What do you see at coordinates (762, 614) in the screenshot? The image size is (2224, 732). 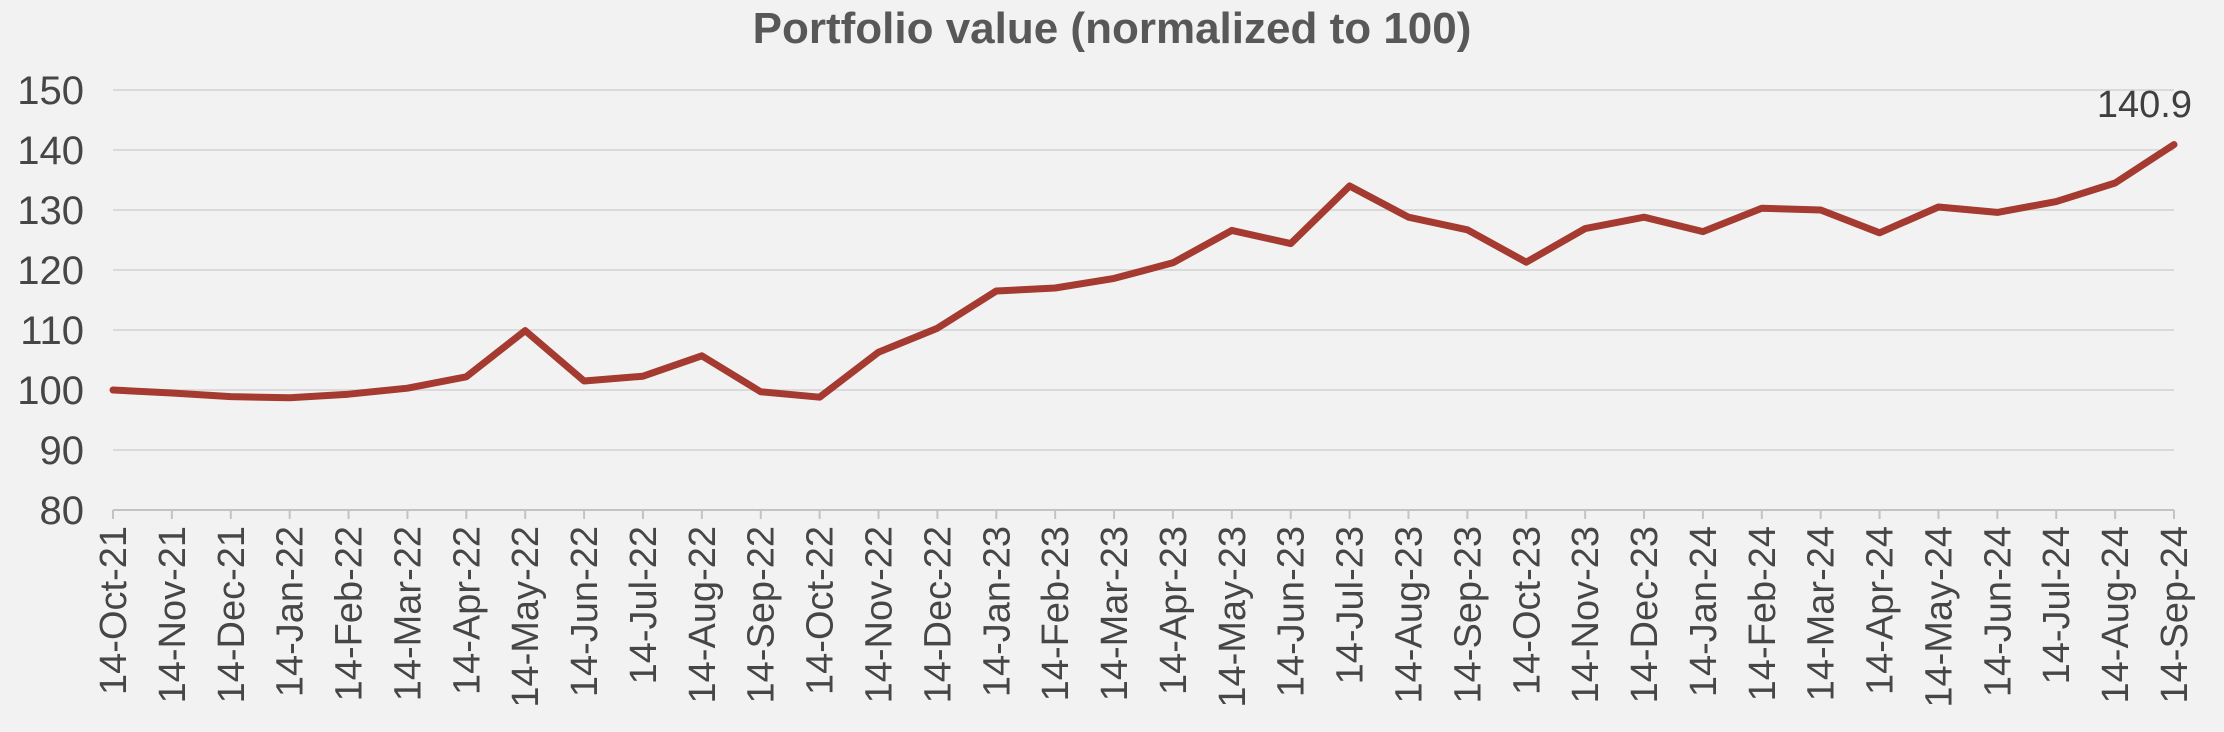 I see `x-axis-tick-label: 14-Sep-22` at bounding box center [762, 614].